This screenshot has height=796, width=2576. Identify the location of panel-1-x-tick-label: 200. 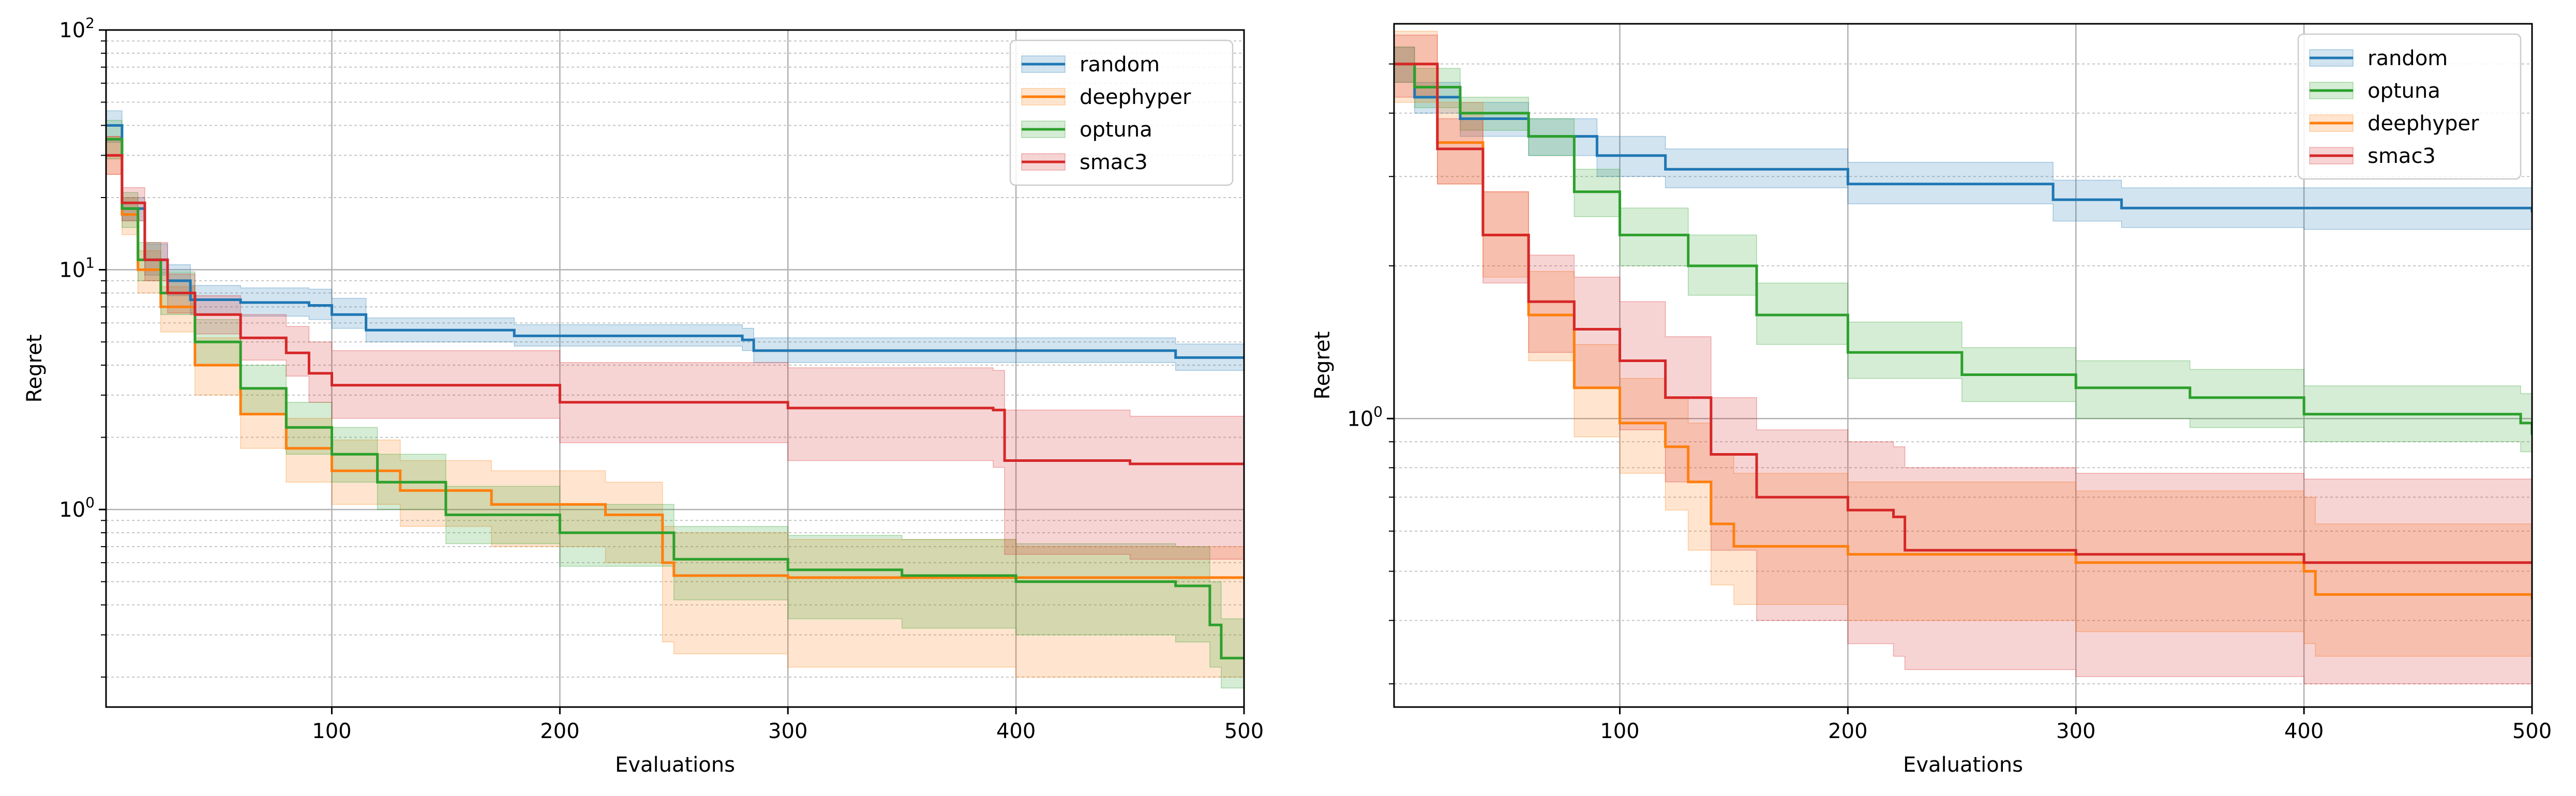
(559, 731).